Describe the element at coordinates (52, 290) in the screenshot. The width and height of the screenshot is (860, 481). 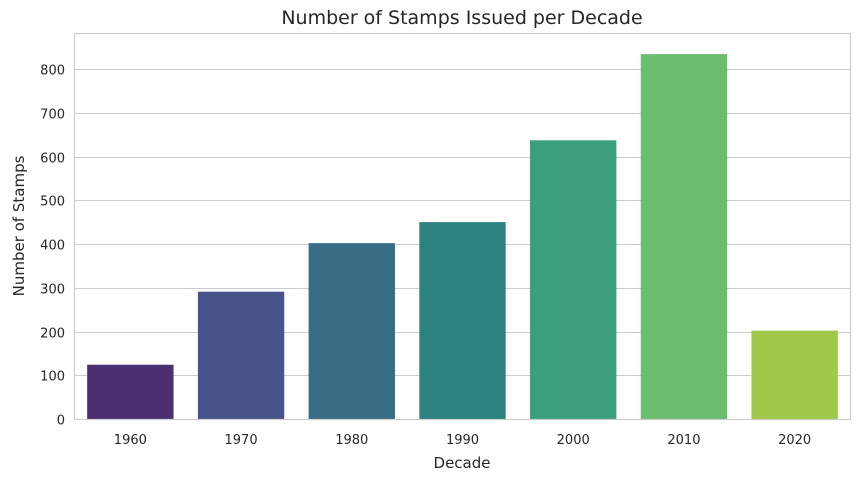
I see `y-tick-label: 300` at that location.